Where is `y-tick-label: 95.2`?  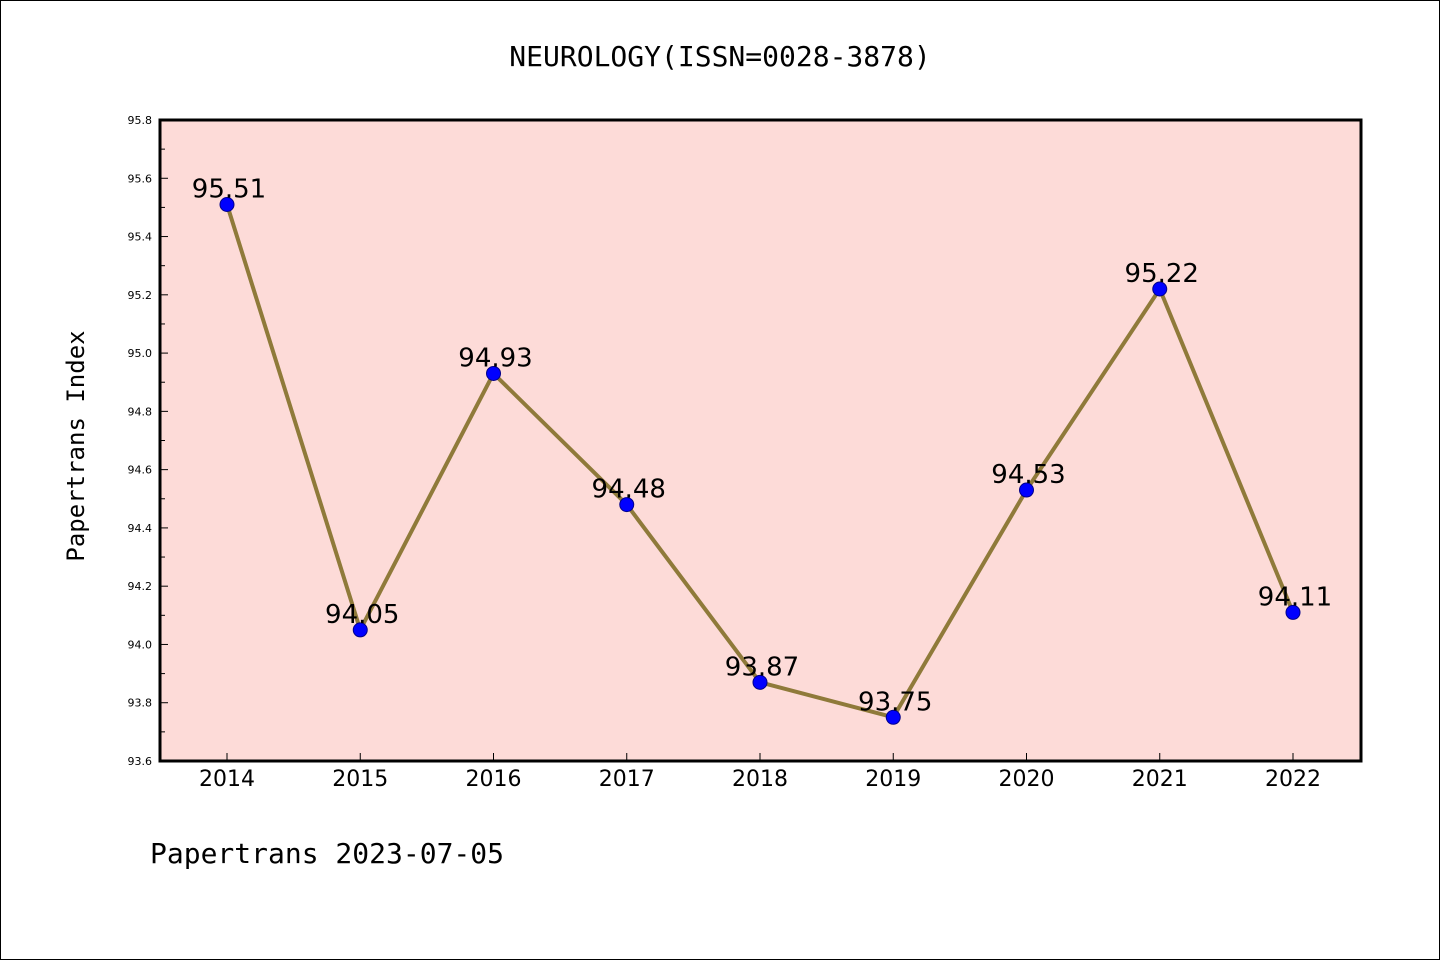 y-tick-label: 95.2 is located at coordinates (140, 295).